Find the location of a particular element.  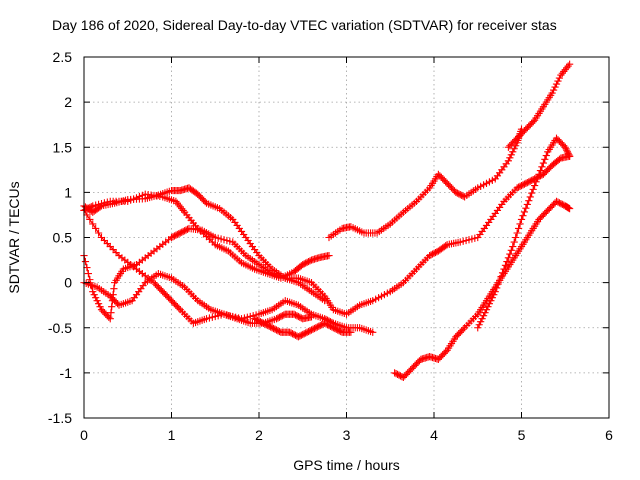

y-tick-label: 0 is located at coordinates (68, 283).